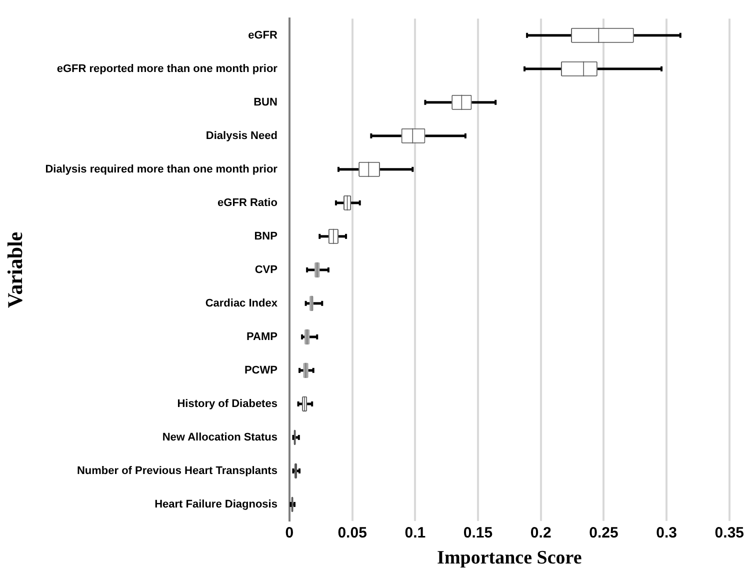 The image size is (747, 574). Describe the element at coordinates (220, 437) in the screenshot. I see `y-tick-label: New Allocation Status` at that location.